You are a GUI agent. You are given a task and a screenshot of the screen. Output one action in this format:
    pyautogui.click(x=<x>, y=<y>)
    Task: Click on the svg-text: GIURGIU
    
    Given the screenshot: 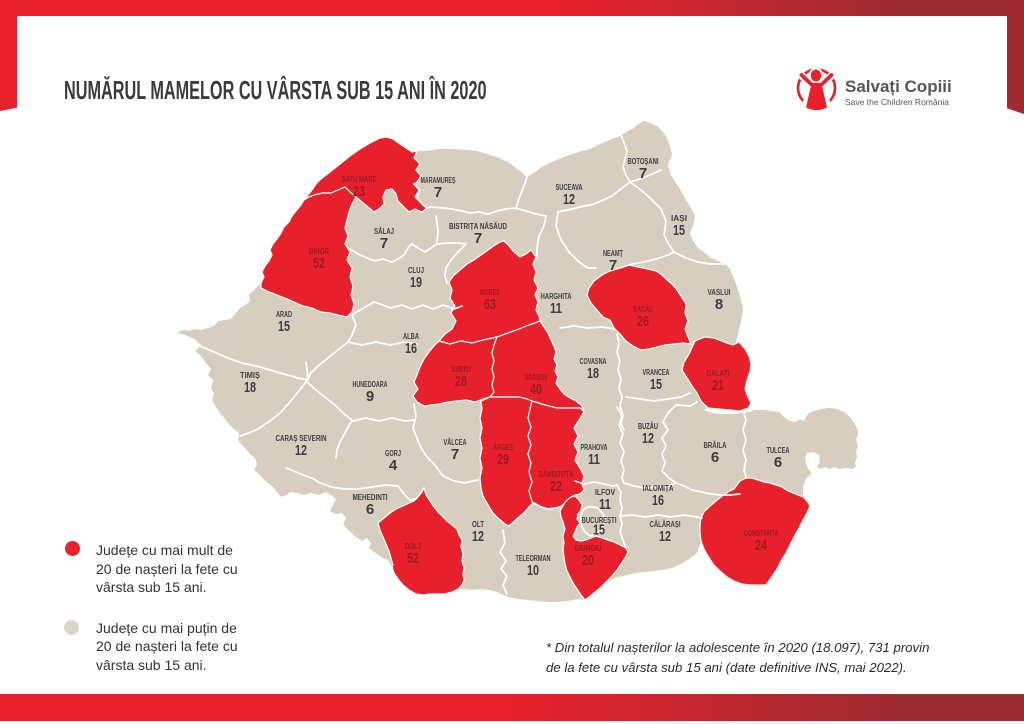 What is the action you would take?
    pyautogui.click(x=588, y=548)
    